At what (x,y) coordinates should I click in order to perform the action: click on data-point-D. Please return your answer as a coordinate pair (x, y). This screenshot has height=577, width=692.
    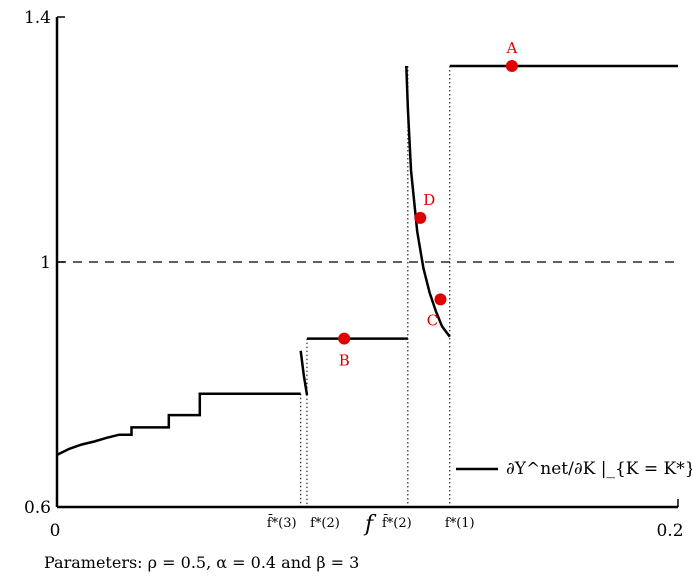
    Looking at the image, I should click on (420, 217).